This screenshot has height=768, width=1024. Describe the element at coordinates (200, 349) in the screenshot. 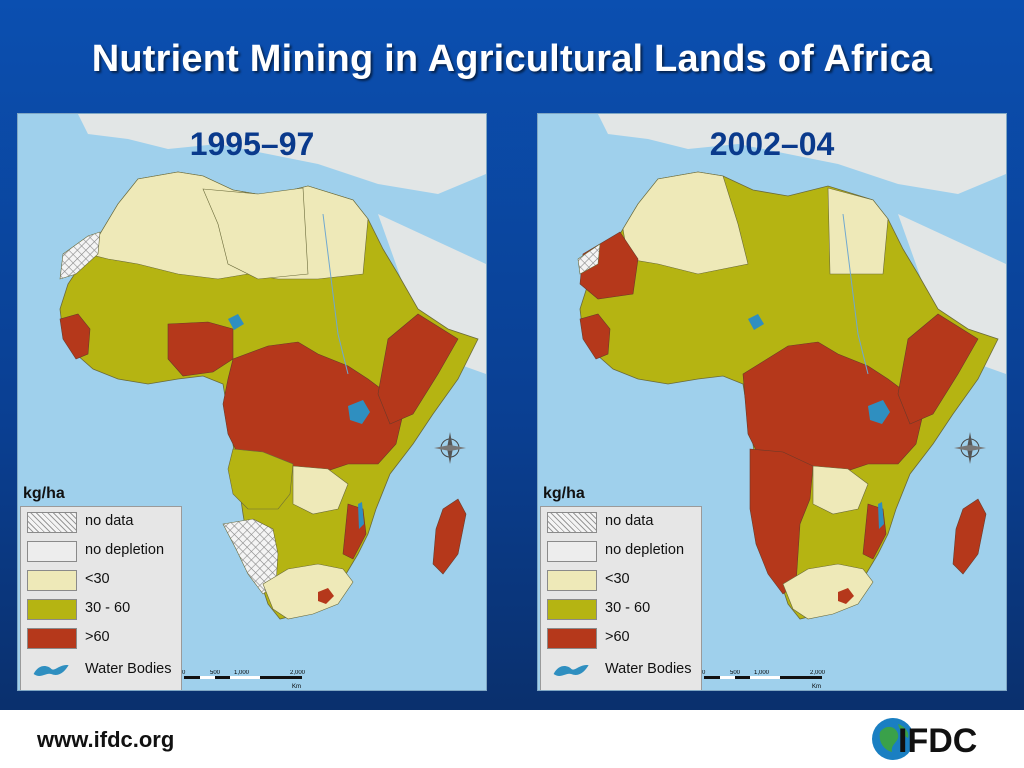

I see `nigeria-region` at that location.